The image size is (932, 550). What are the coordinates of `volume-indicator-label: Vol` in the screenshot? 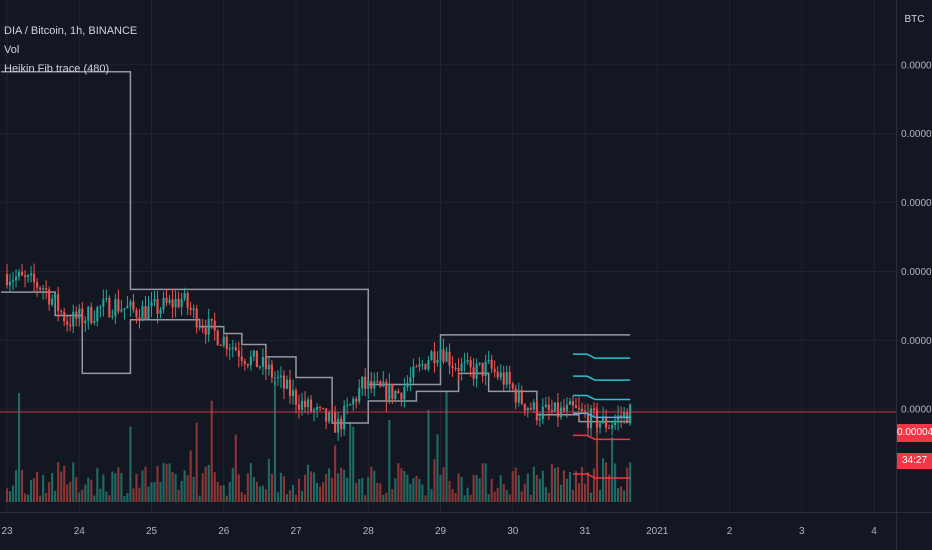 It's located at (12, 50).